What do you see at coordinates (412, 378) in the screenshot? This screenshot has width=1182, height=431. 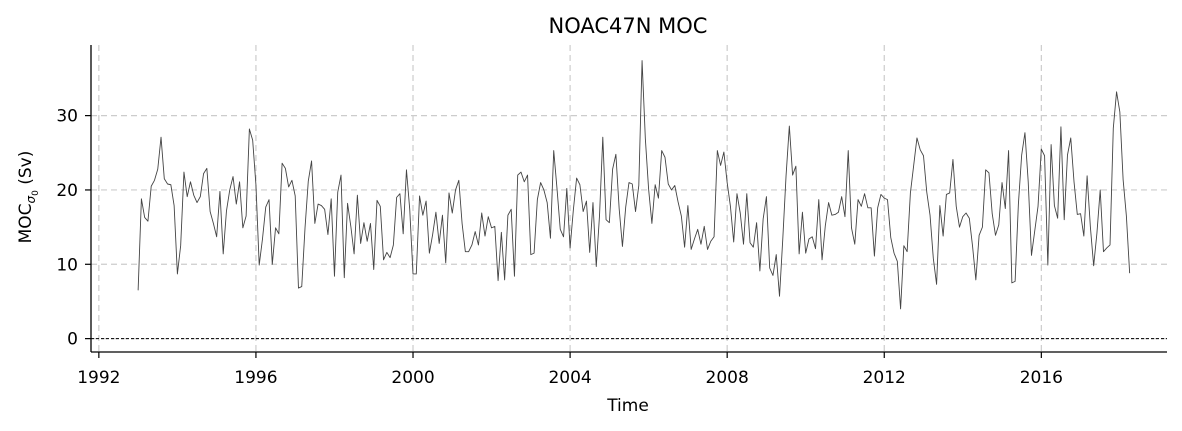 I see `x-tick-label: 2000` at bounding box center [412, 378].